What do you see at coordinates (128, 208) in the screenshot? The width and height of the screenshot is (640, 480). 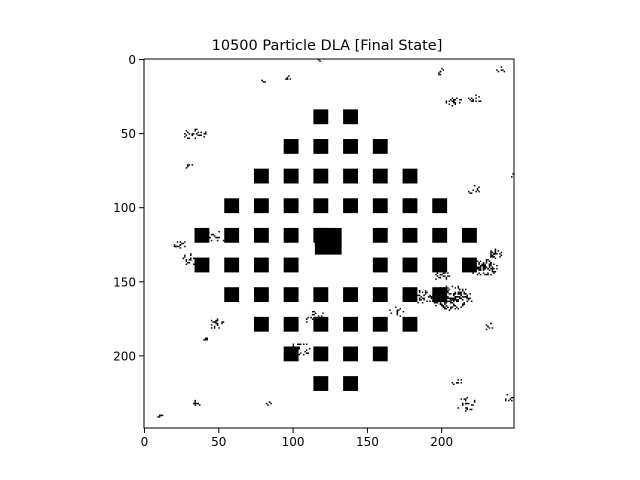 I see `y-axis: 0 50 100 150 200` at bounding box center [128, 208].